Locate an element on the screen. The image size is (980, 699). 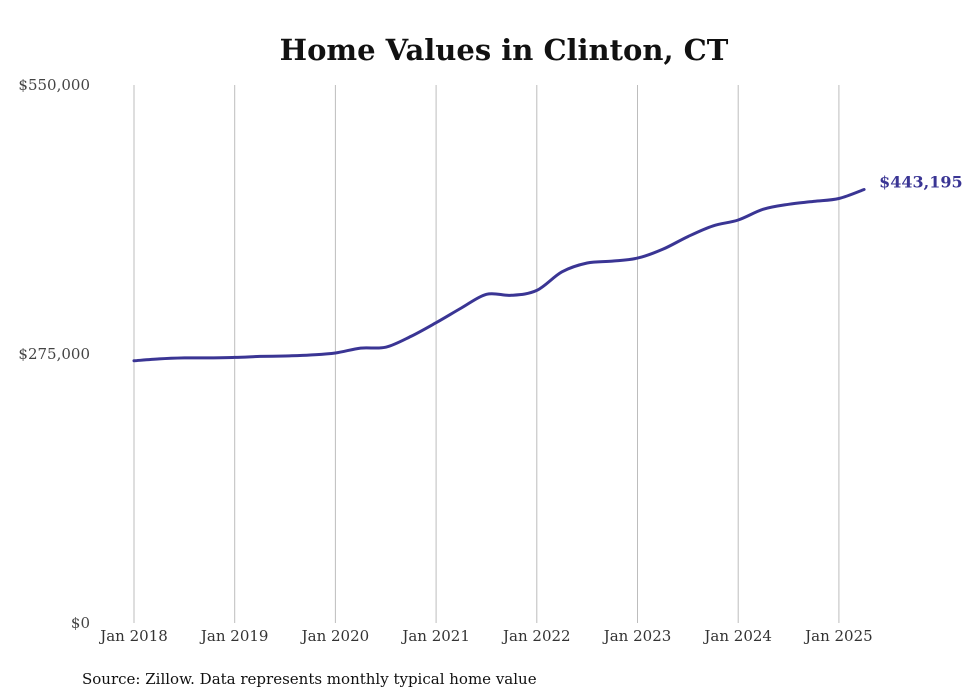
chart-title: Home Values in Clinton, CT is located at coordinates (504, 50).